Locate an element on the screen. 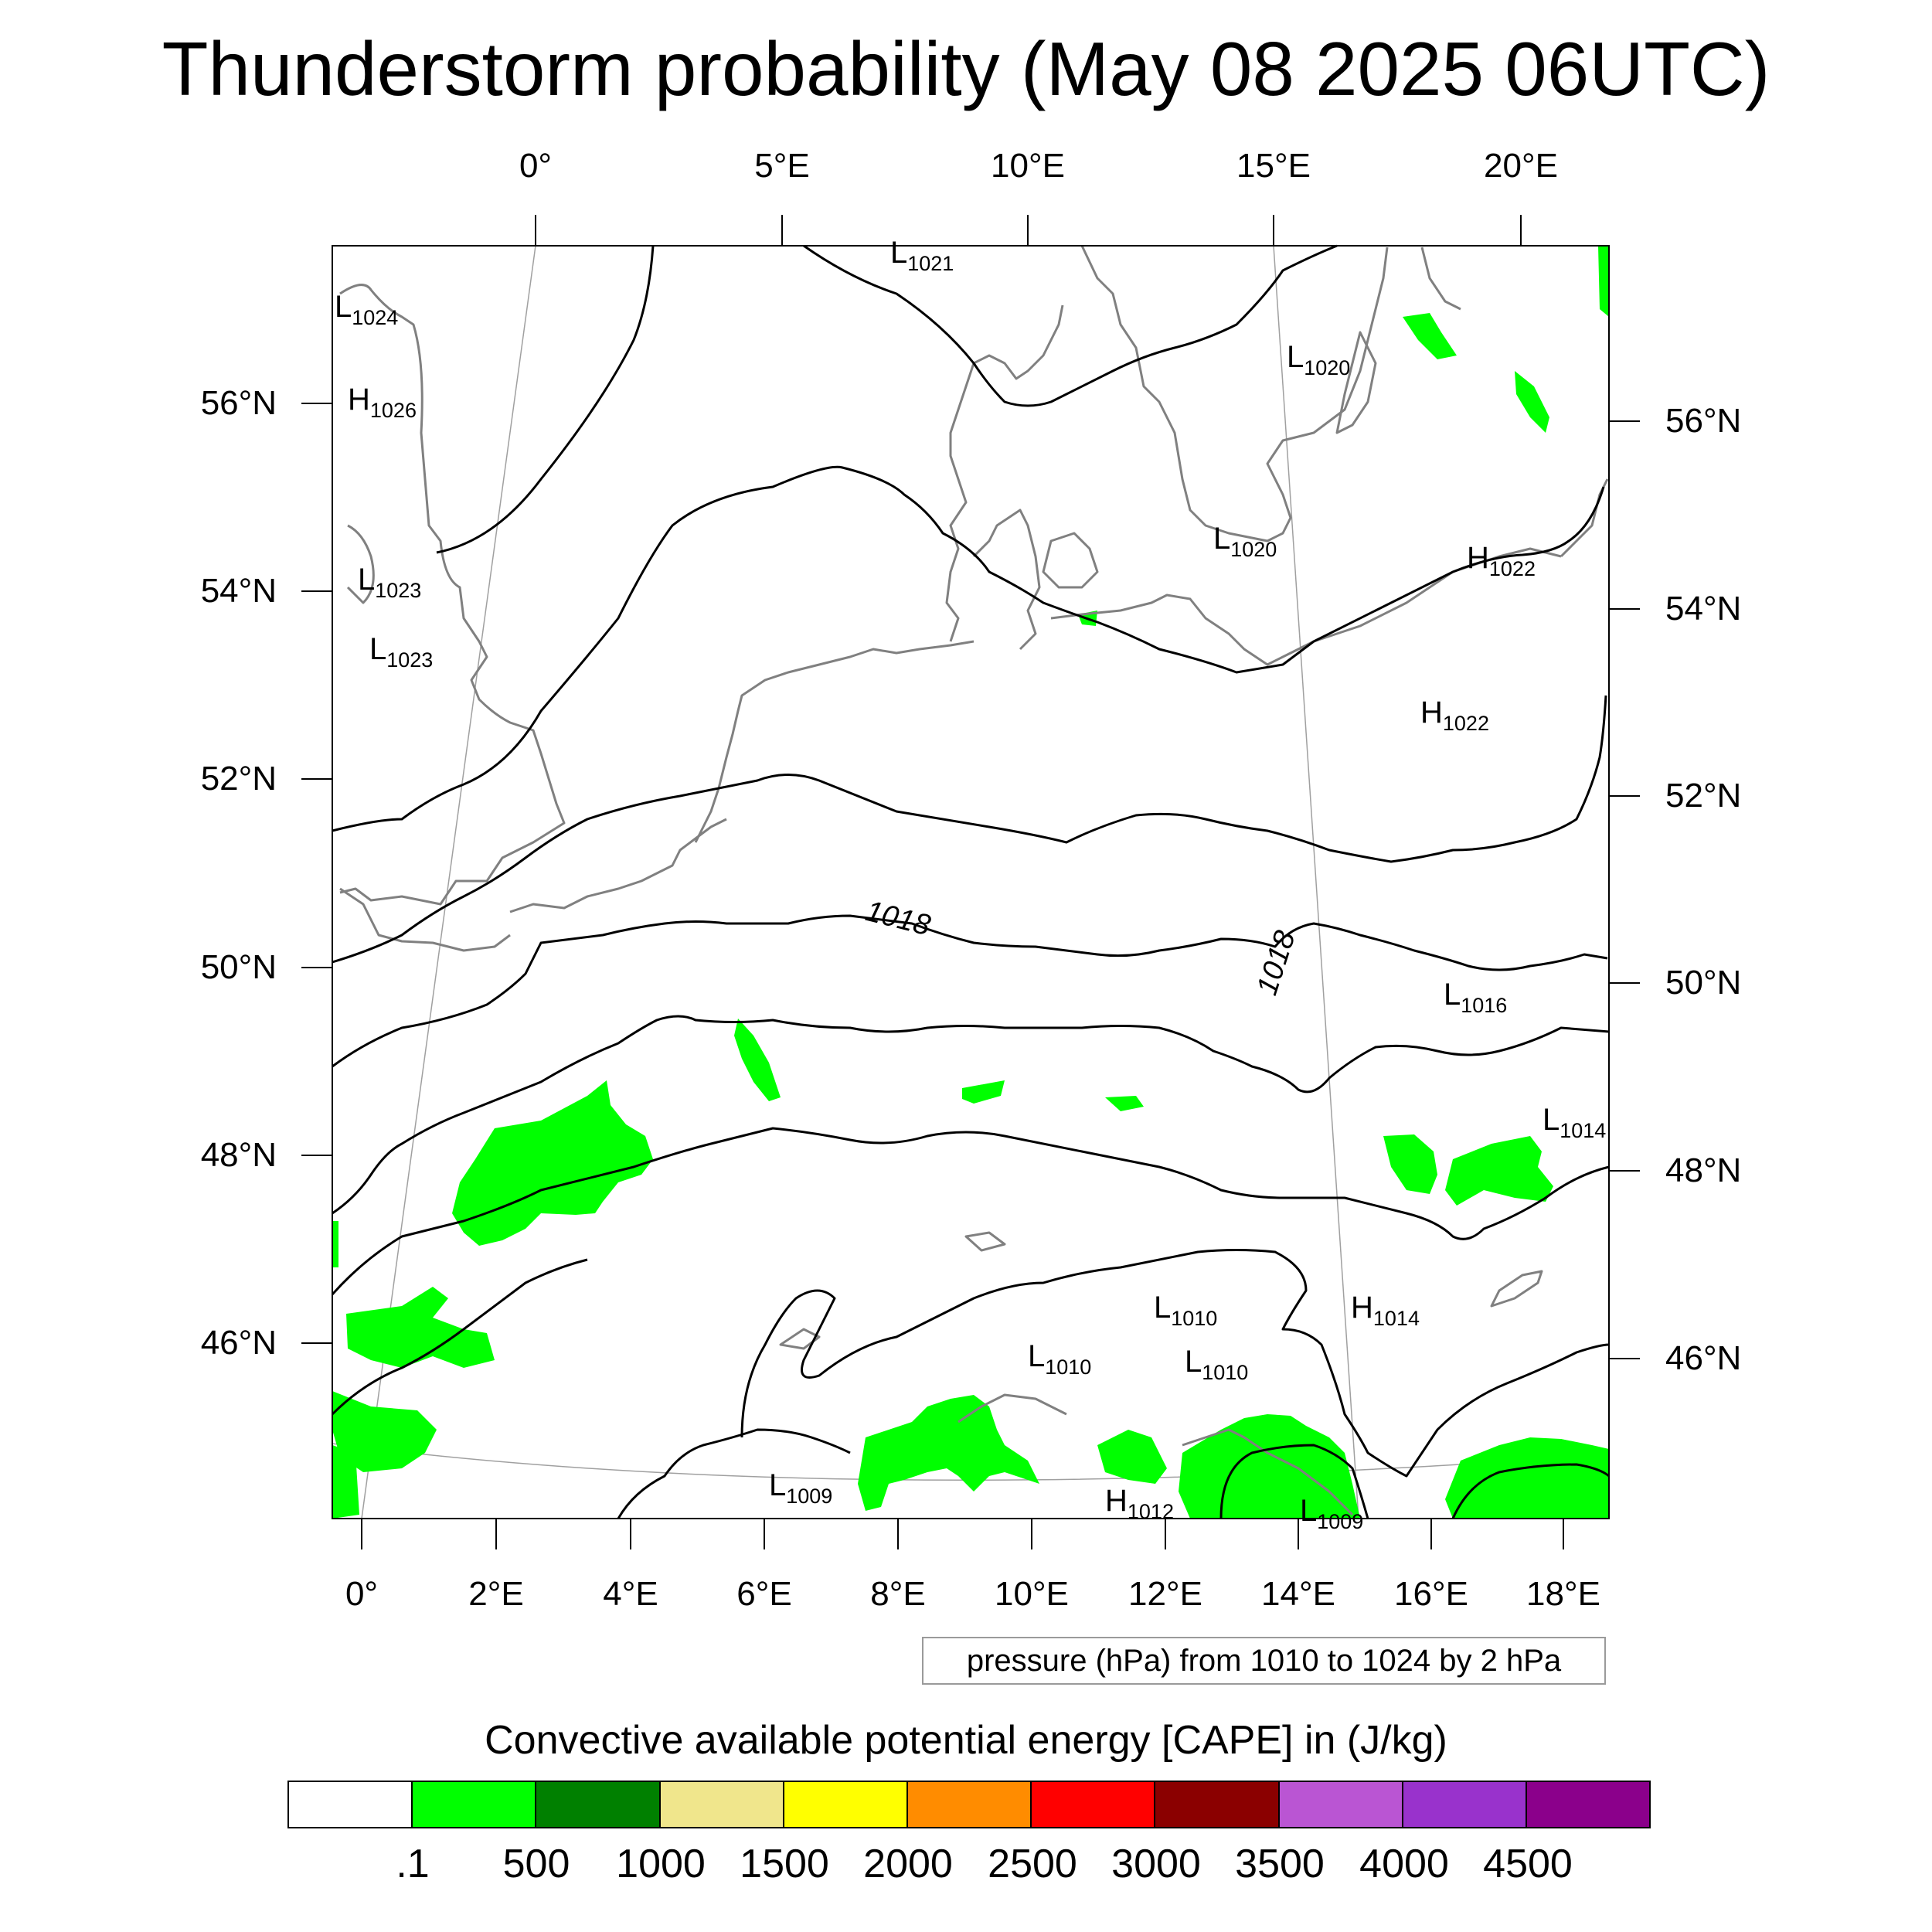 The height and width of the screenshot is (1932, 1932). colorbar-label: 1000 is located at coordinates (661, 1864).